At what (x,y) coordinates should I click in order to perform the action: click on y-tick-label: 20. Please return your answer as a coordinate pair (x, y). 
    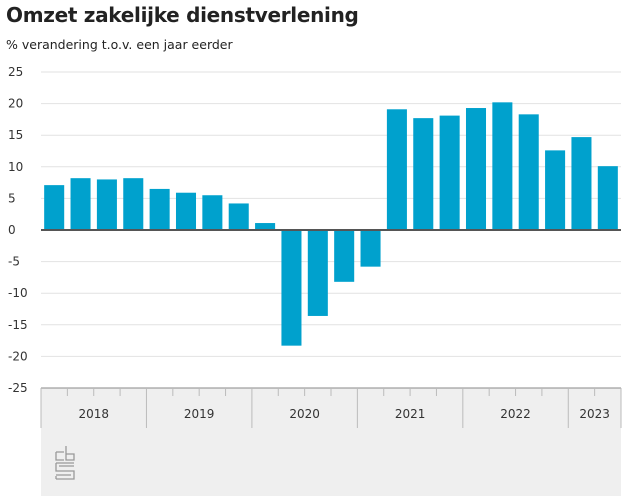
    Looking at the image, I should click on (15, 104).